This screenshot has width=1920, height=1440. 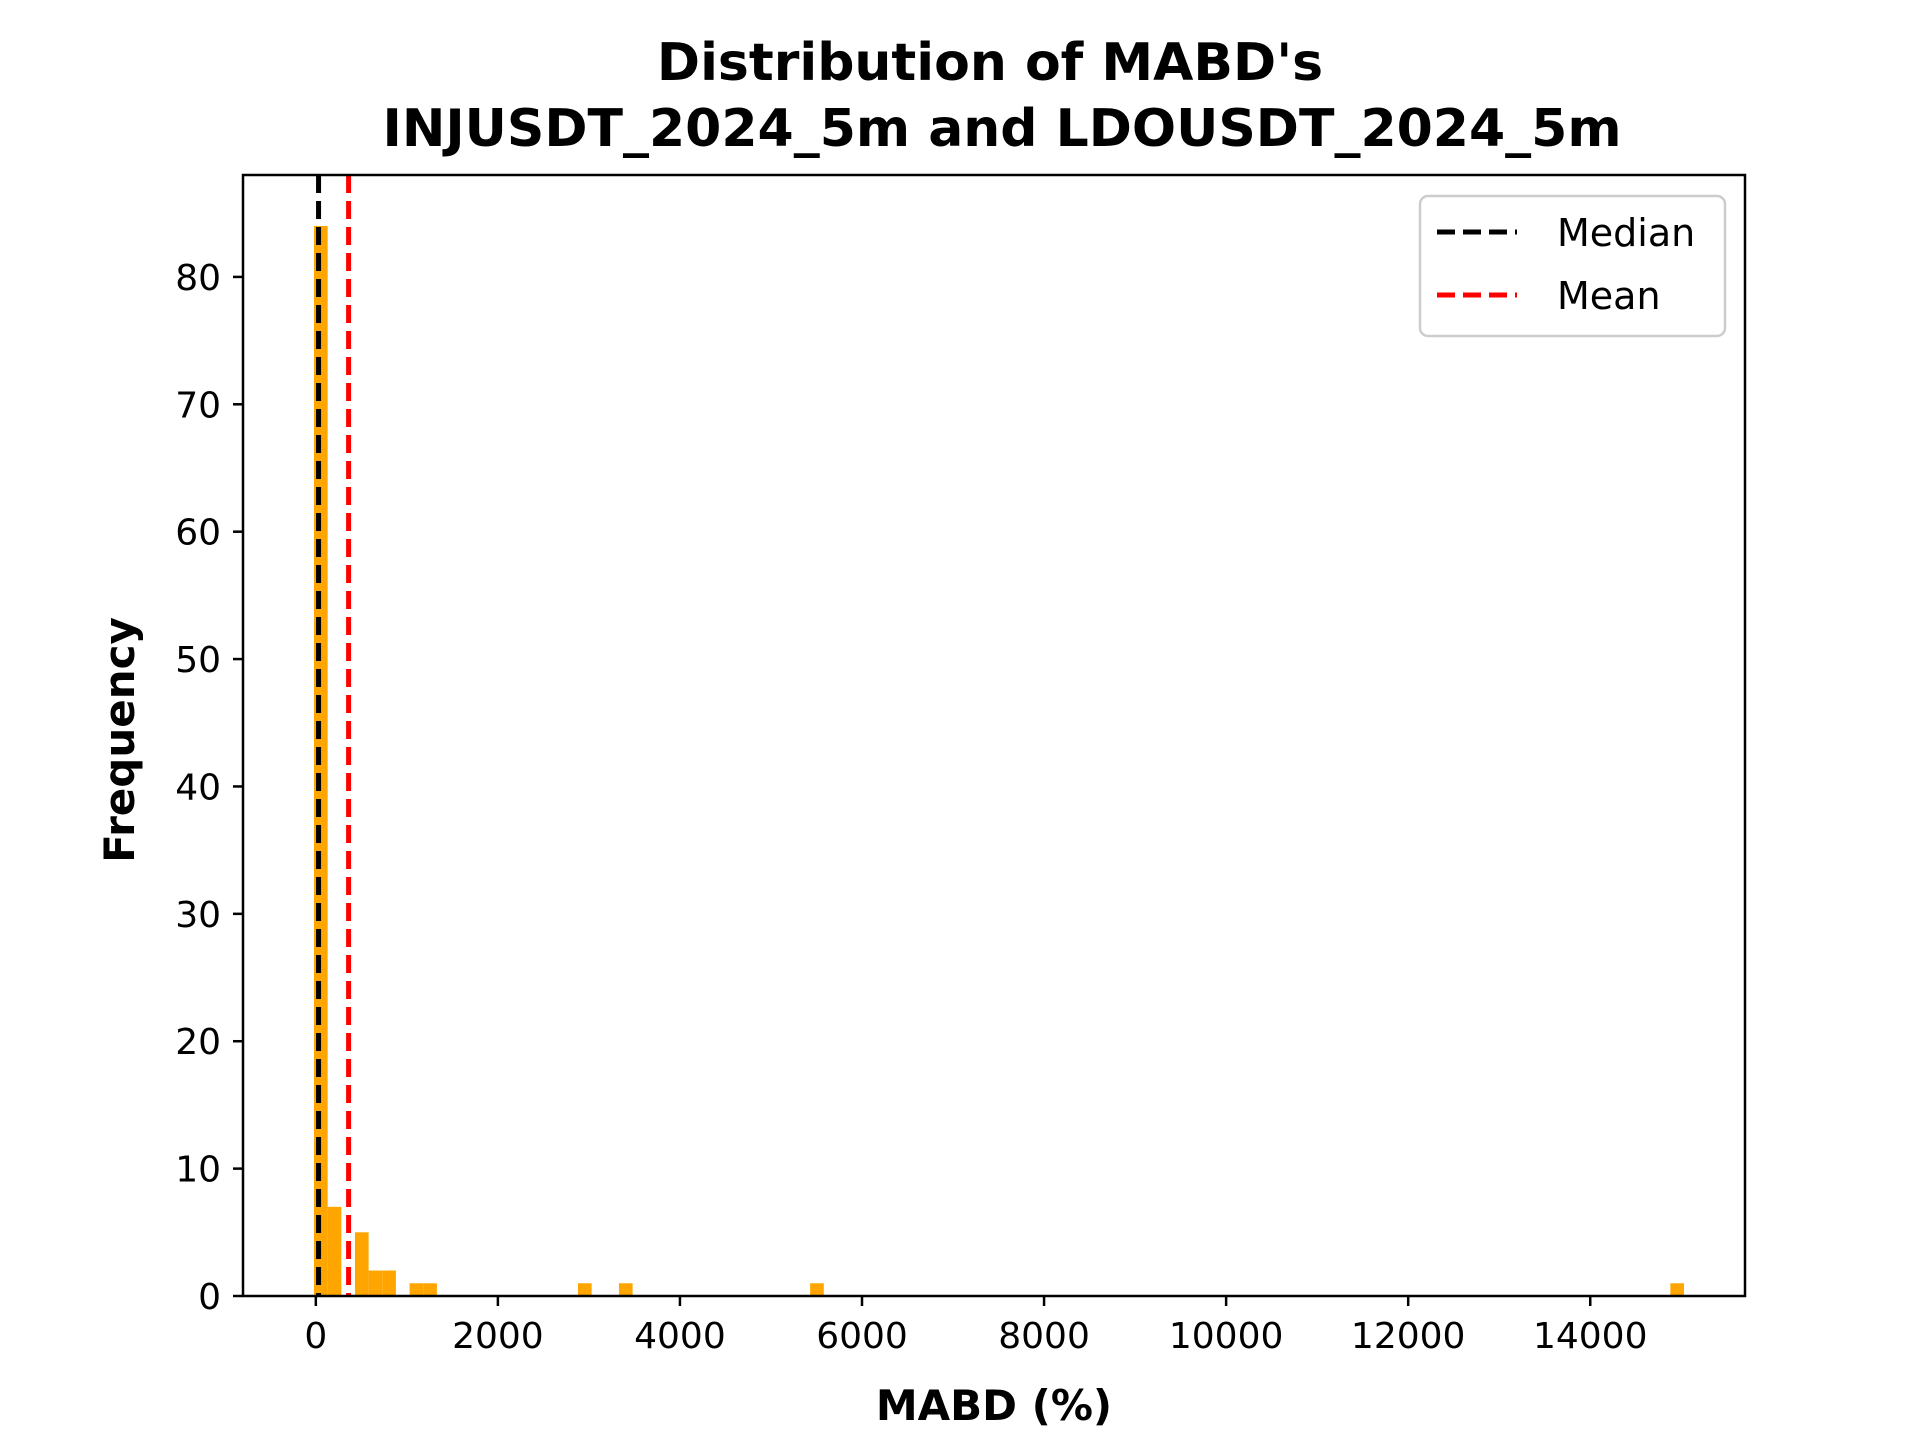 I want to click on legend-mean-label: Mean, so click(x=1609, y=296).